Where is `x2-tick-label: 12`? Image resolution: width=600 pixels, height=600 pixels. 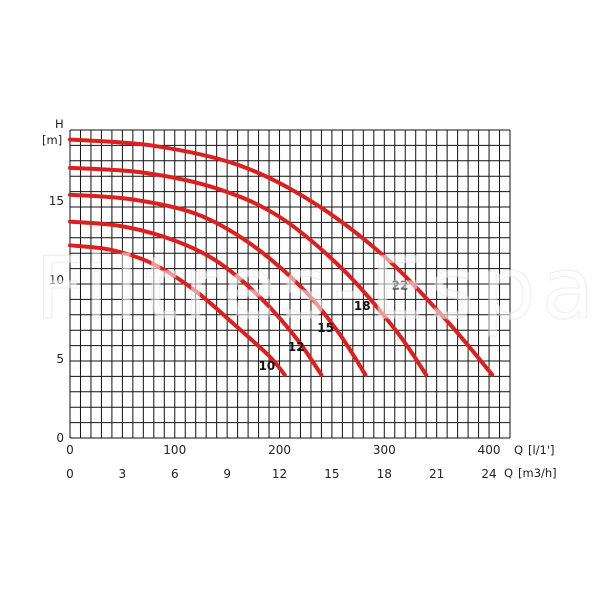
x2-tick-label: 12 is located at coordinates (279, 474).